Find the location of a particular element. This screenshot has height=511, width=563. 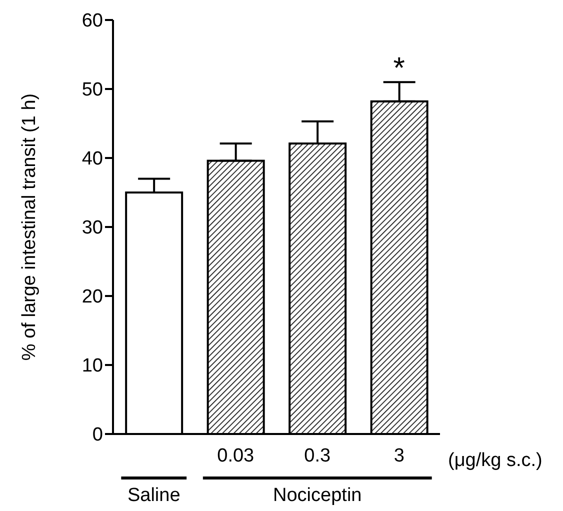

text: (μg/kg s.c.) is located at coordinates (495, 461).